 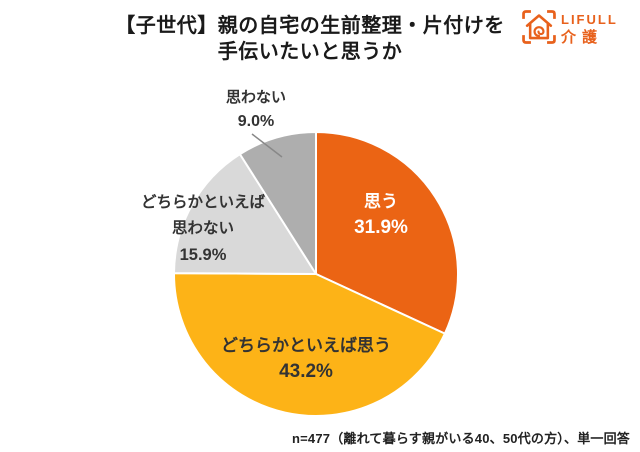 What do you see at coordinates (256, 121) in the screenshot?
I see `pie-label-omowanai-pct: 9.0%` at bounding box center [256, 121].